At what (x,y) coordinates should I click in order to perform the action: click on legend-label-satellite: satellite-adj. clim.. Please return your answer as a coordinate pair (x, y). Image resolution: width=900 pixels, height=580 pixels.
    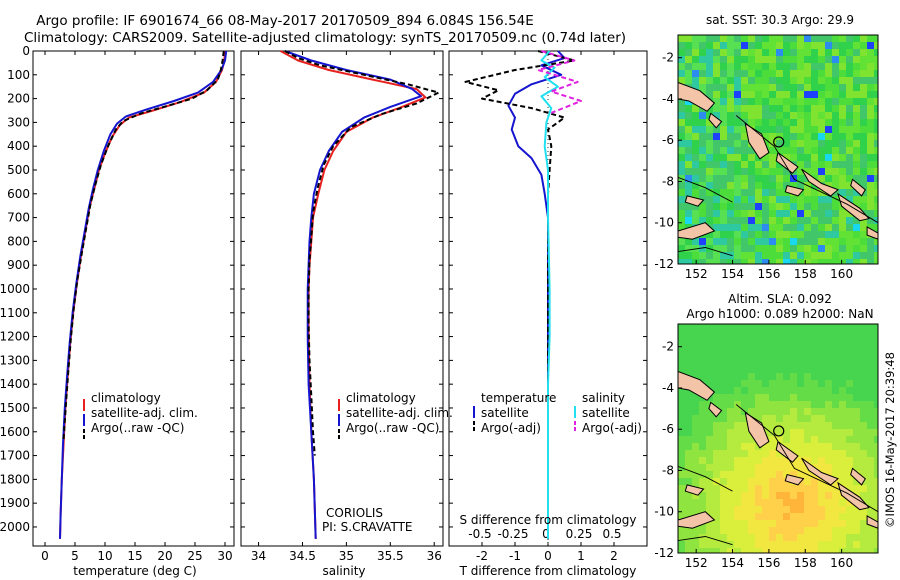
    Looking at the image, I should click on (399, 413).